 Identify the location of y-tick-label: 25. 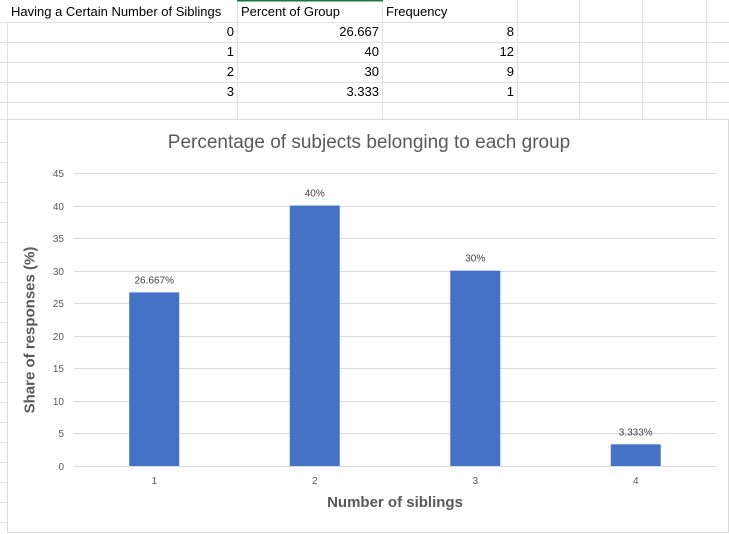
(59, 304).